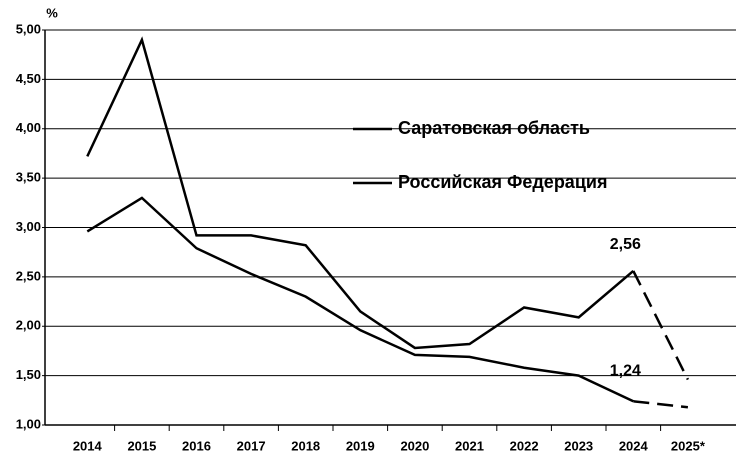  What do you see at coordinates (28, 127) in the screenshot?
I see `y-tick-label: 4,00` at bounding box center [28, 127].